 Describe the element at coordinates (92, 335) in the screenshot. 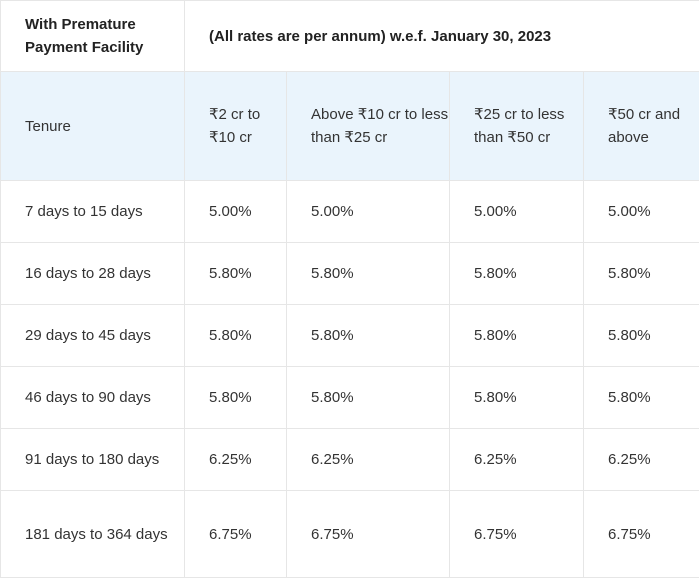

I see `tenure-cell: 29 days to 45 days` at that location.